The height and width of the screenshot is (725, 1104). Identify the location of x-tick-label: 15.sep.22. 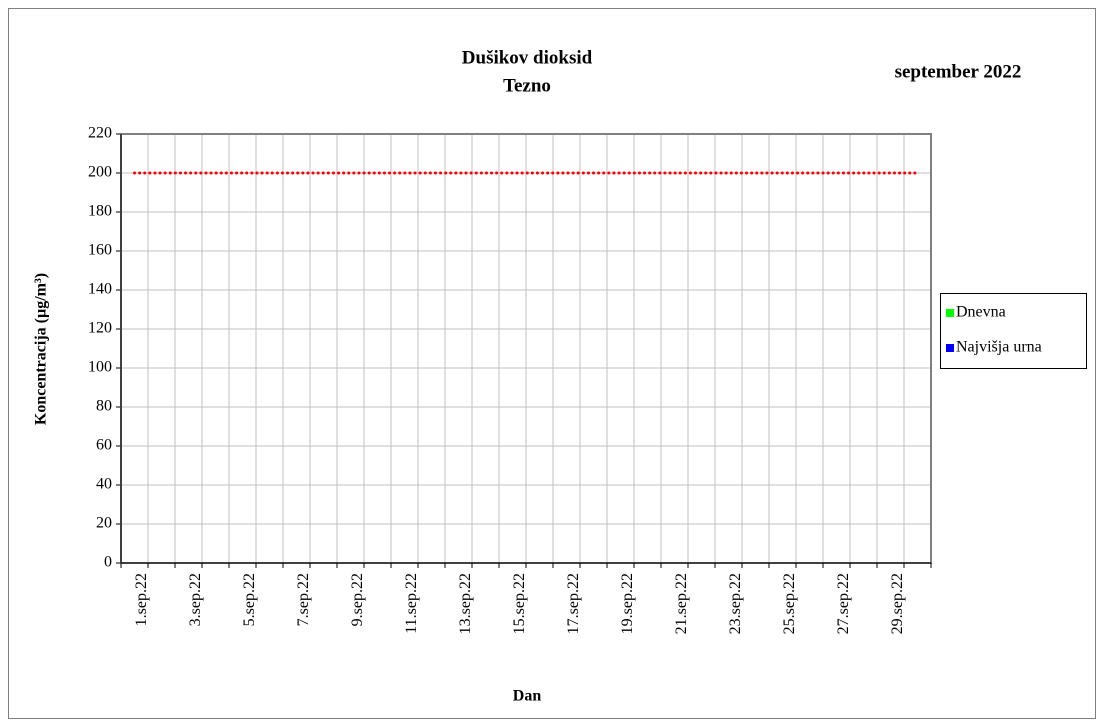
(519, 603).